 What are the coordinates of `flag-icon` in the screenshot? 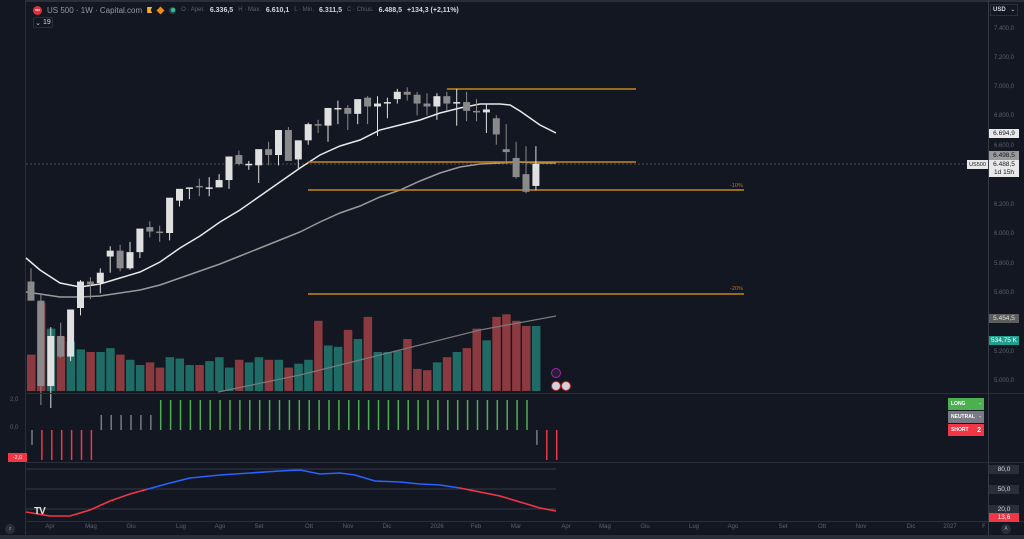 It's located at (150, 10).